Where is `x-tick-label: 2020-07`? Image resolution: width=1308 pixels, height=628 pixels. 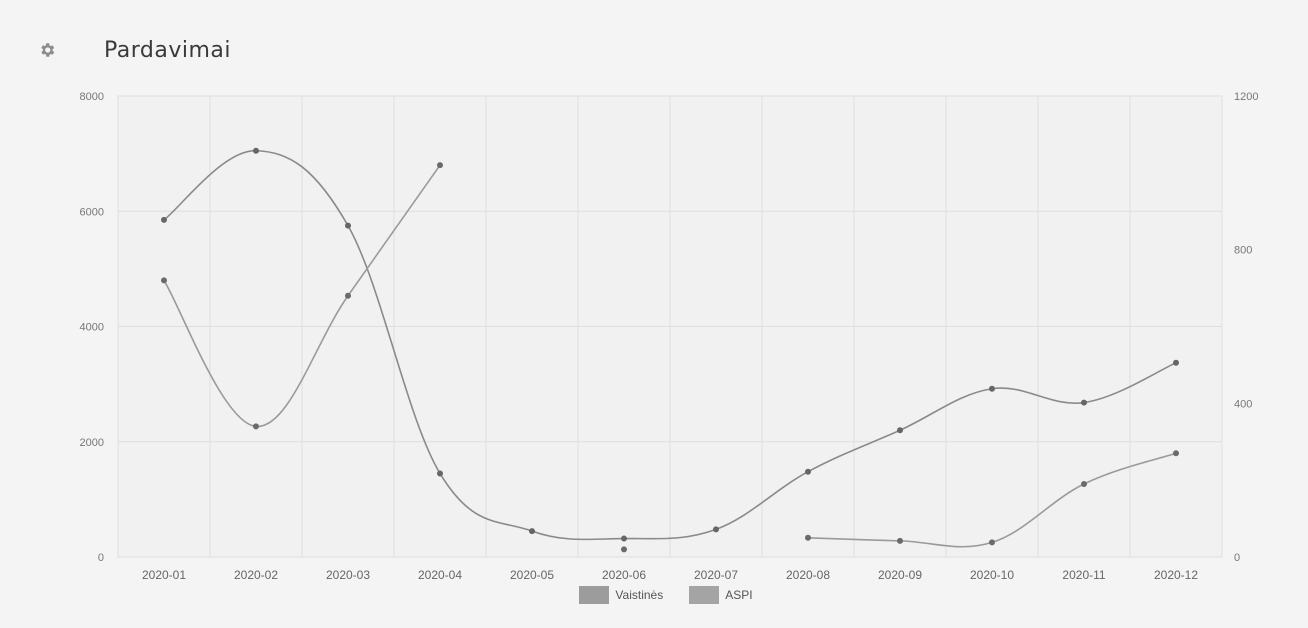 x-tick-label: 2020-07 is located at coordinates (716, 575).